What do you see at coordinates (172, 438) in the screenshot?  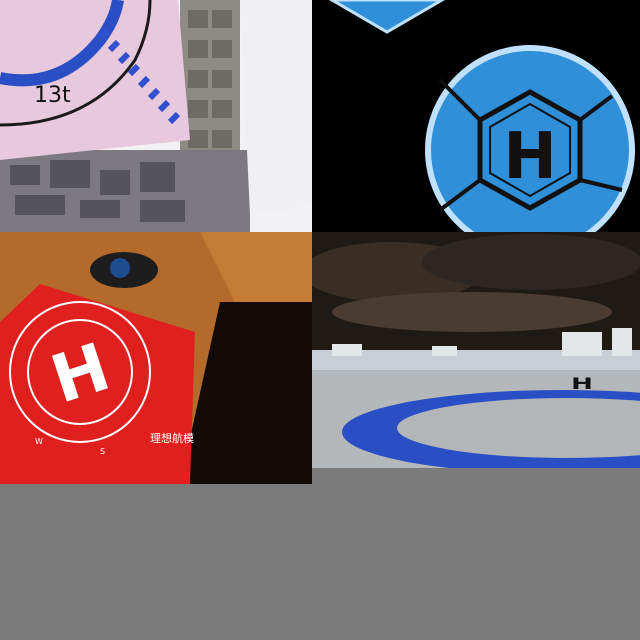 I see `mat-brand: 理想航模` at bounding box center [172, 438].